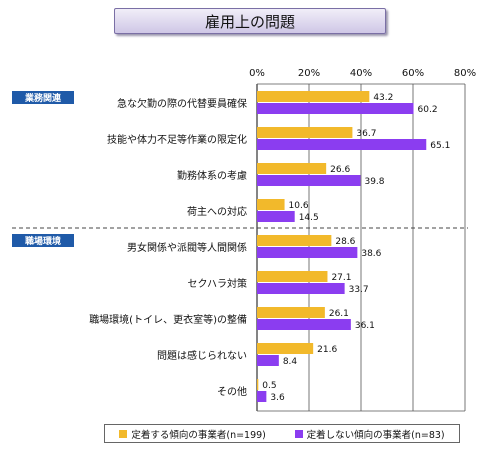 The image size is (500, 450). I want to click on category-label: 勤務体系の考慮, so click(212, 175).